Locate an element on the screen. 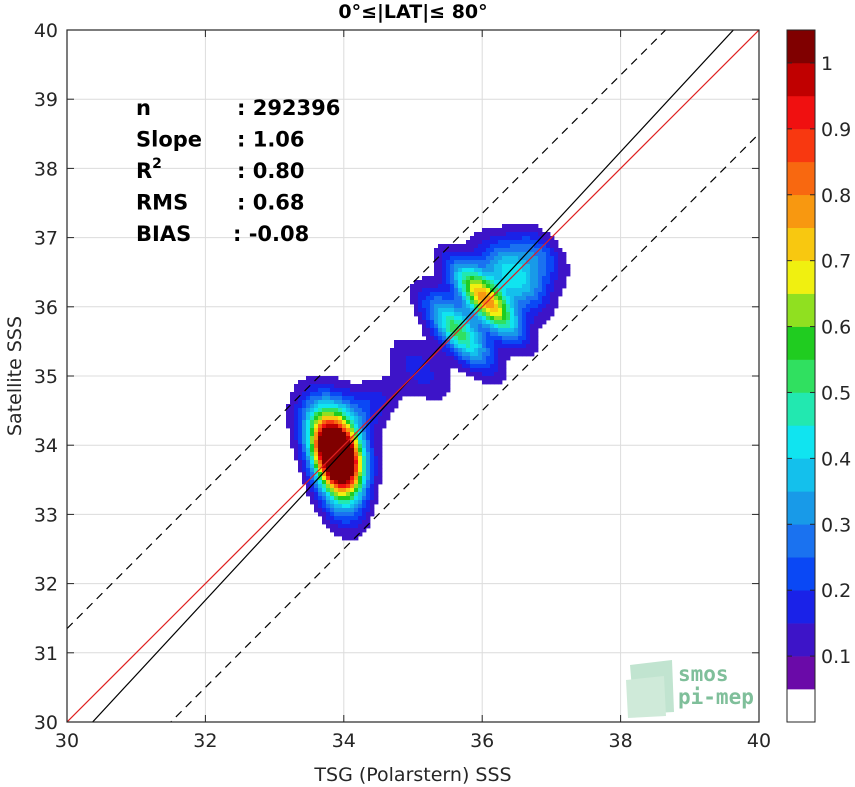 Image resolution: width=855 pixels, height=787 pixels. colorbar-tick-label: 0.8 is located at coordinates (836, 196).